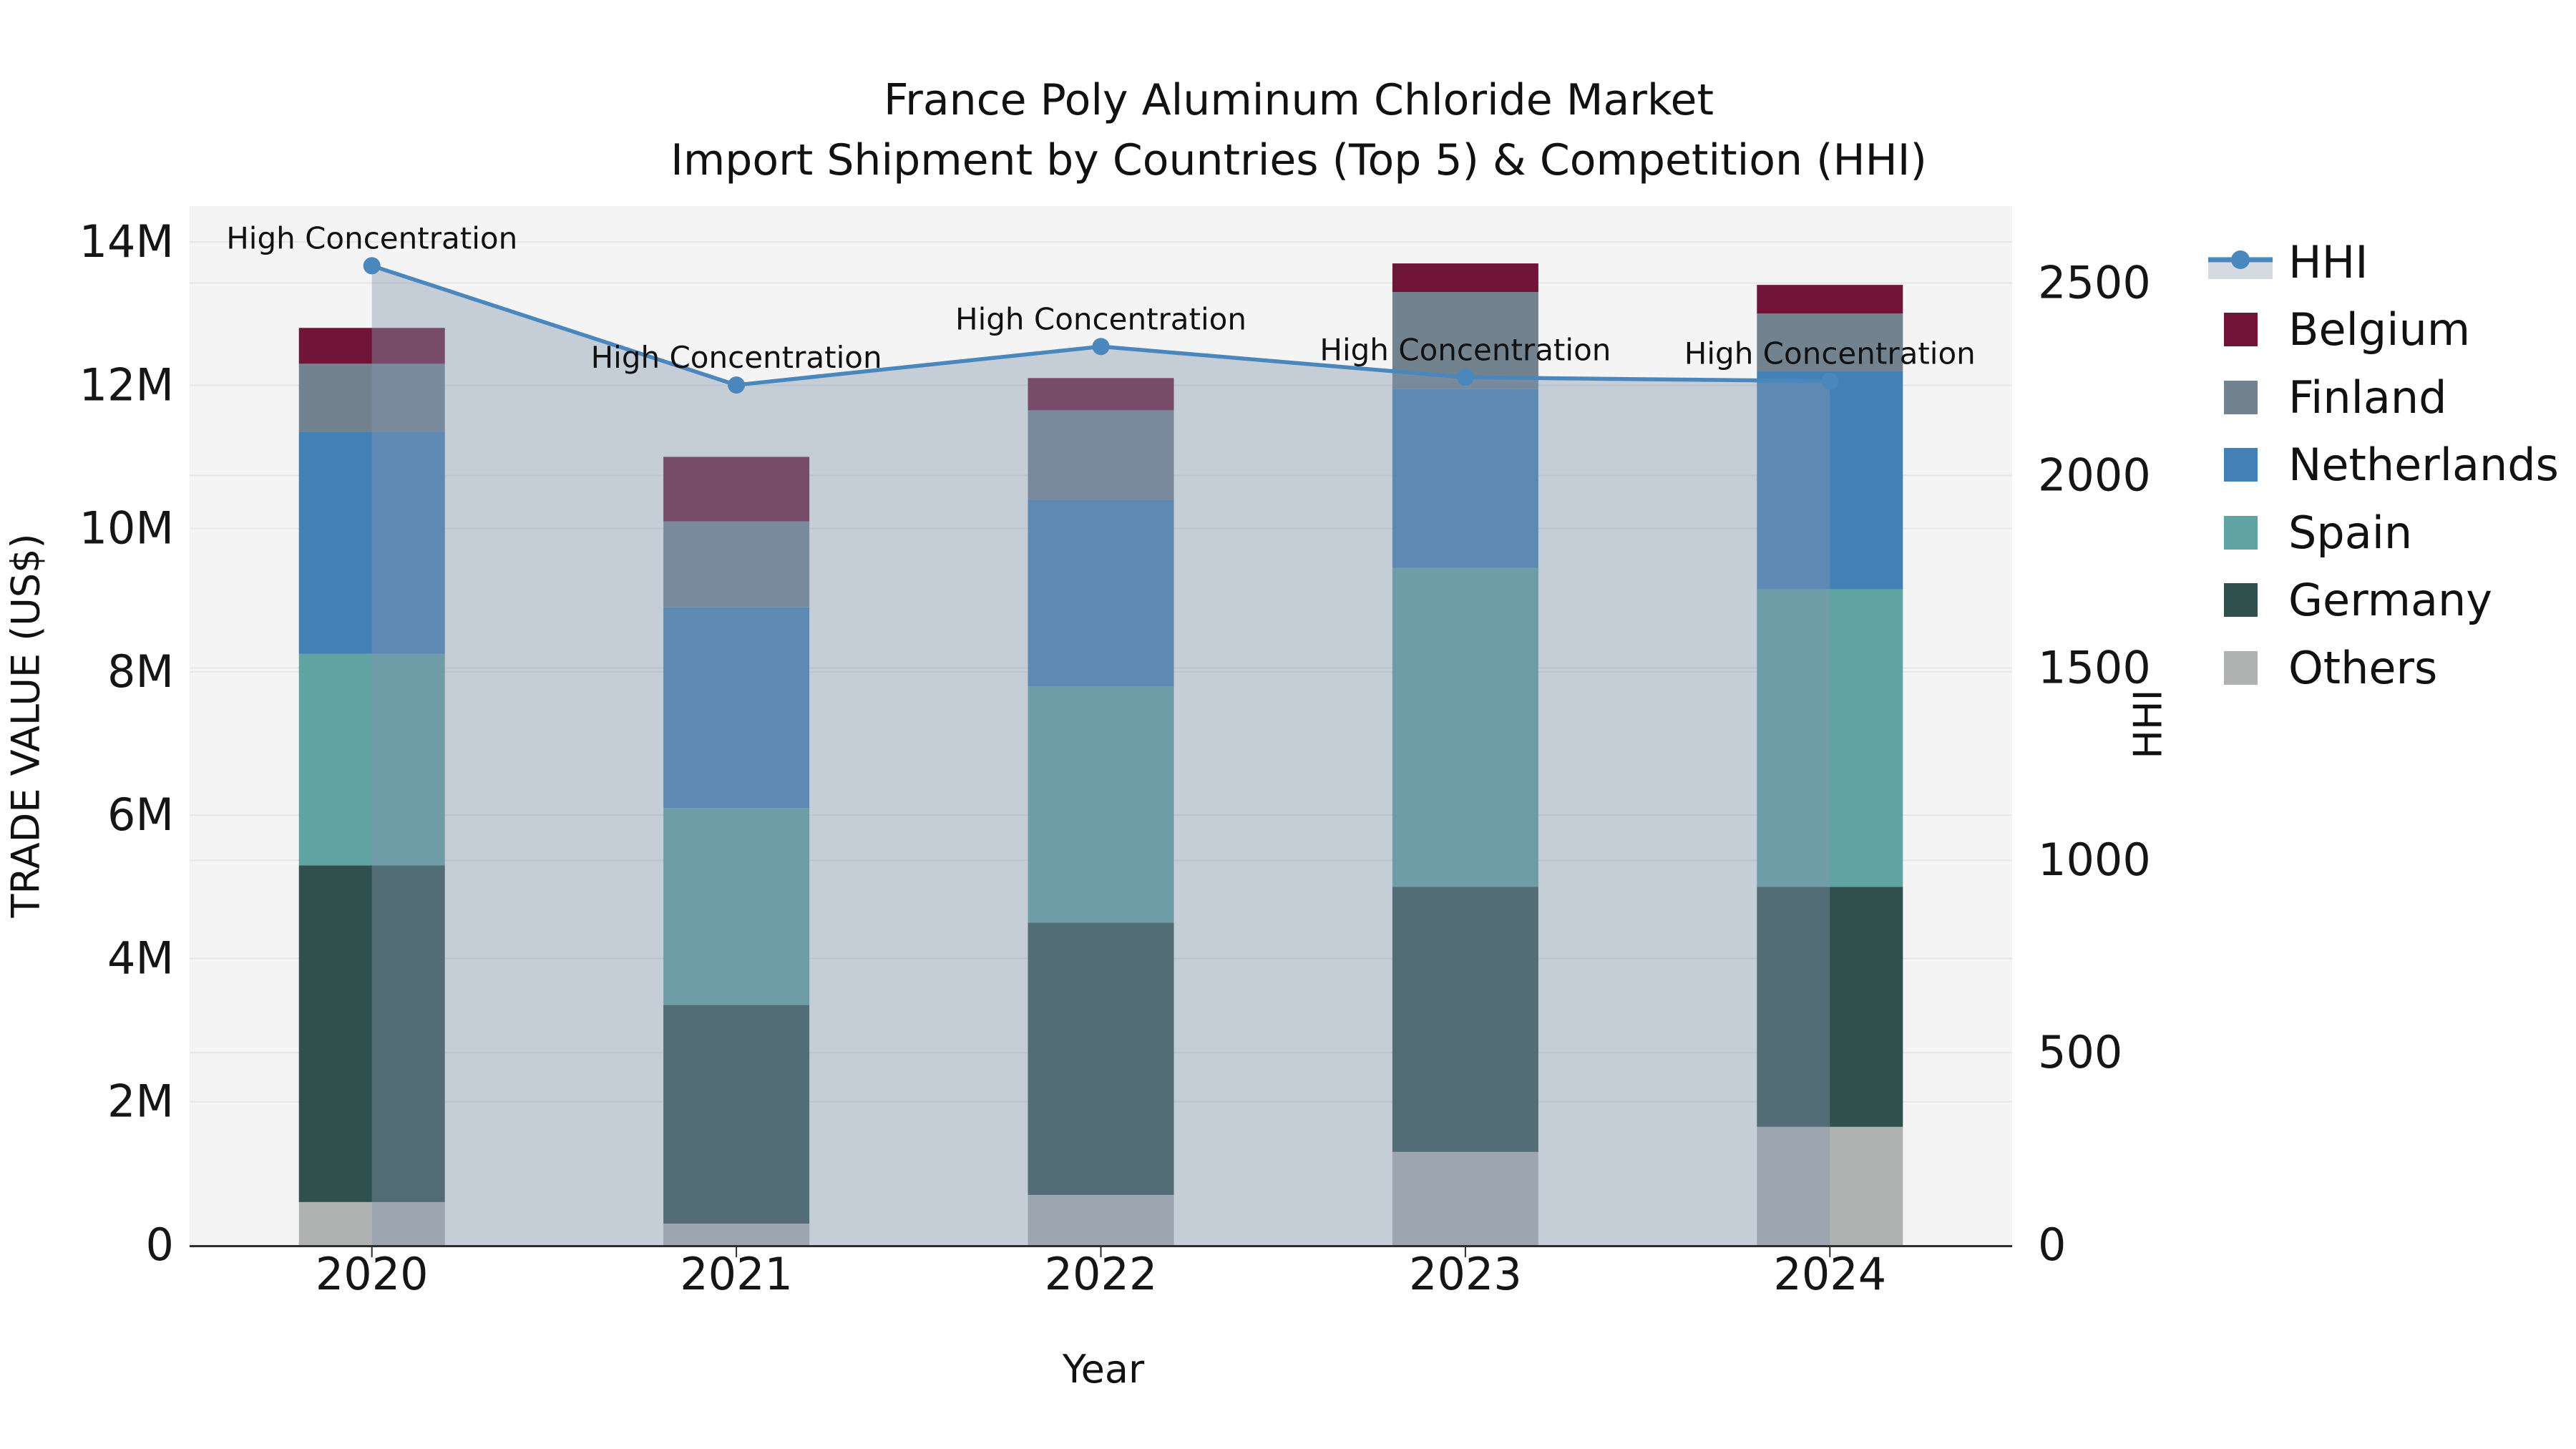 Image resolution: width=2576 pixels, height=1449 pixels. I want to click on annotation-2024: High Concentration, so click(1830, 353).